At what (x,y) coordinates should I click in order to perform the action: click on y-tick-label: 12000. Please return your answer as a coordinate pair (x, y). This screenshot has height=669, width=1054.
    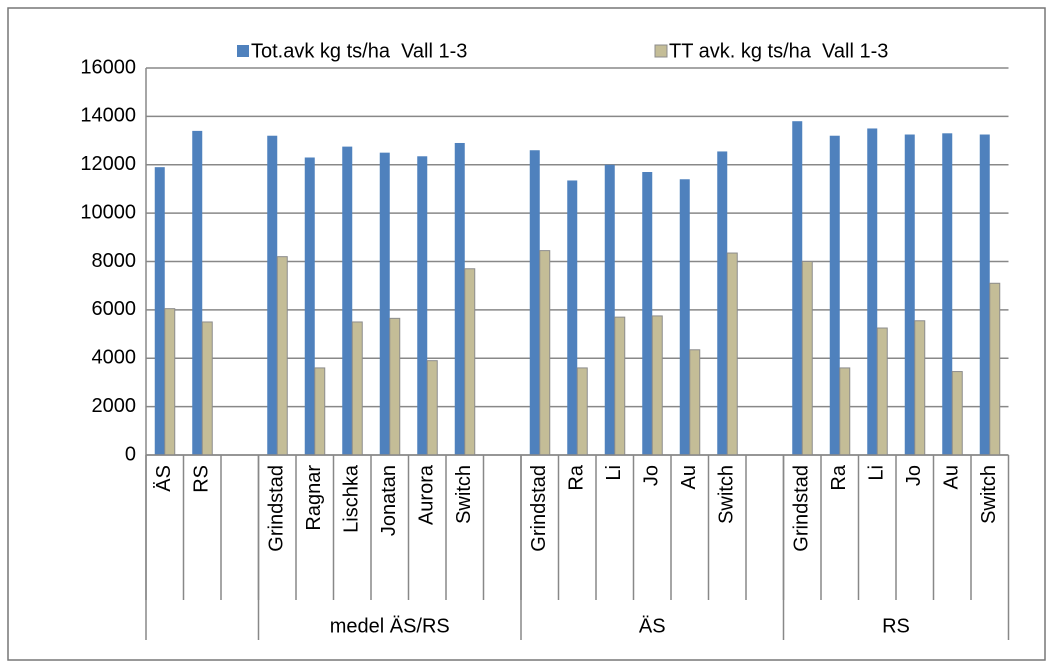
    Looking at the image, I should click on (108, 164).